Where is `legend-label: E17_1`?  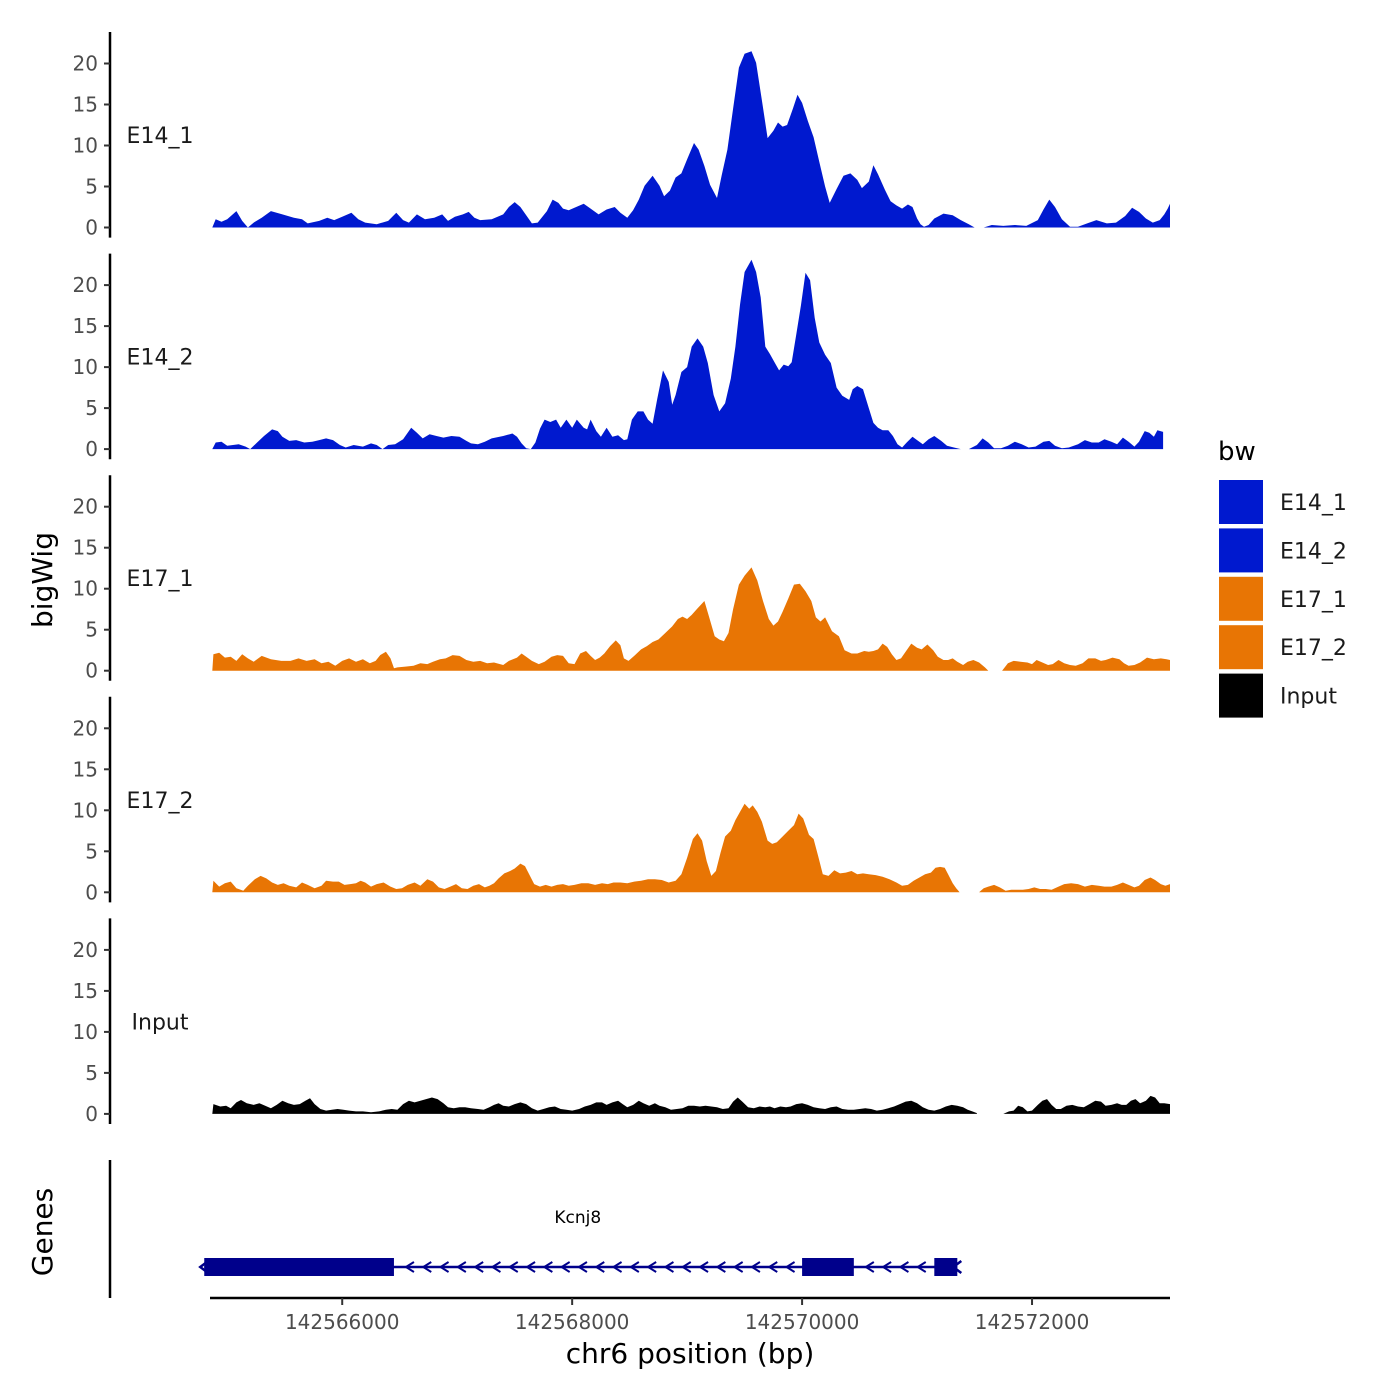 legend-label: E17_1 is located at coordinates (1313, 600).